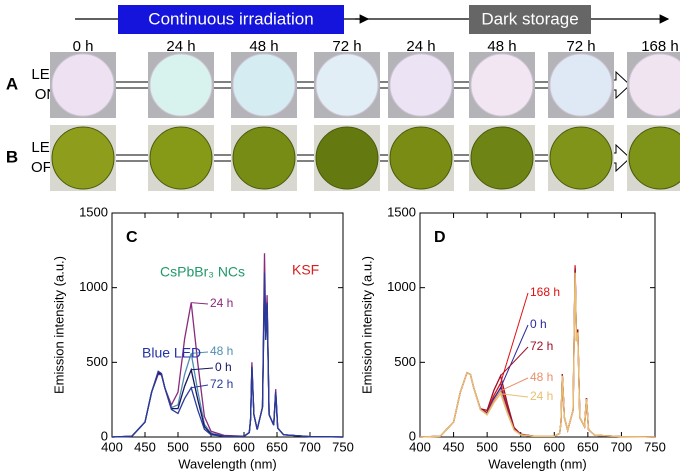 The image size is (680, 475). I want to click on panel-letter: D, so click(440, 237).